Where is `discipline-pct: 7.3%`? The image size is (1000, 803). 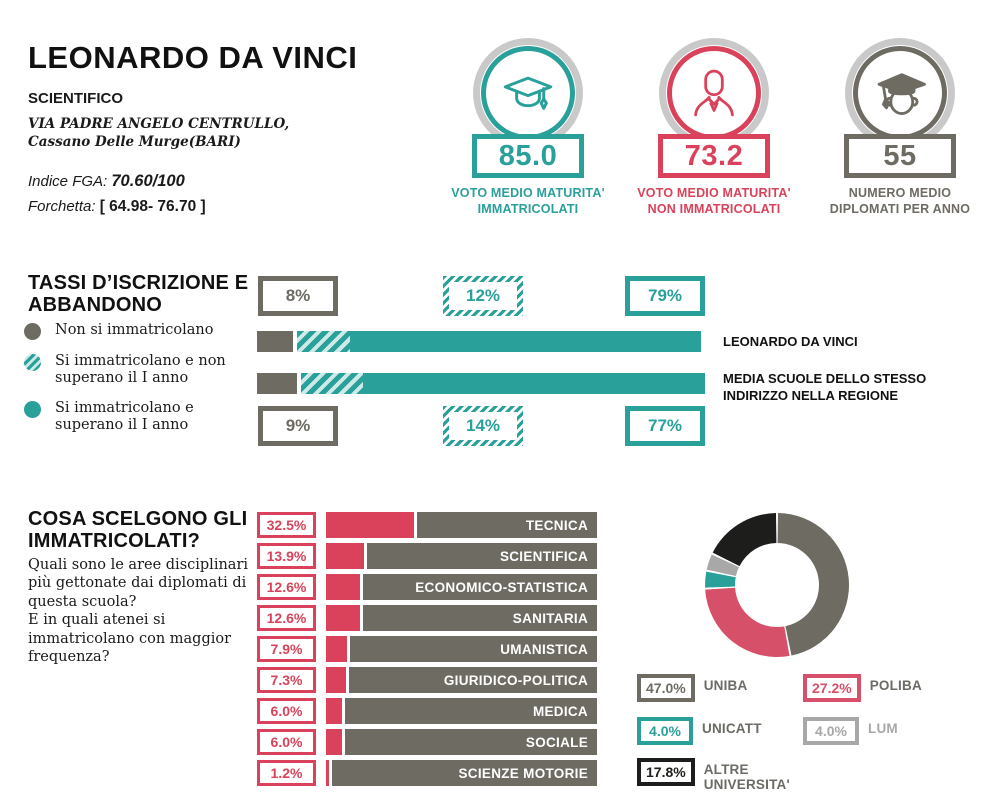 discipline-pct: 7.3% is located at coordinates (286, 680).